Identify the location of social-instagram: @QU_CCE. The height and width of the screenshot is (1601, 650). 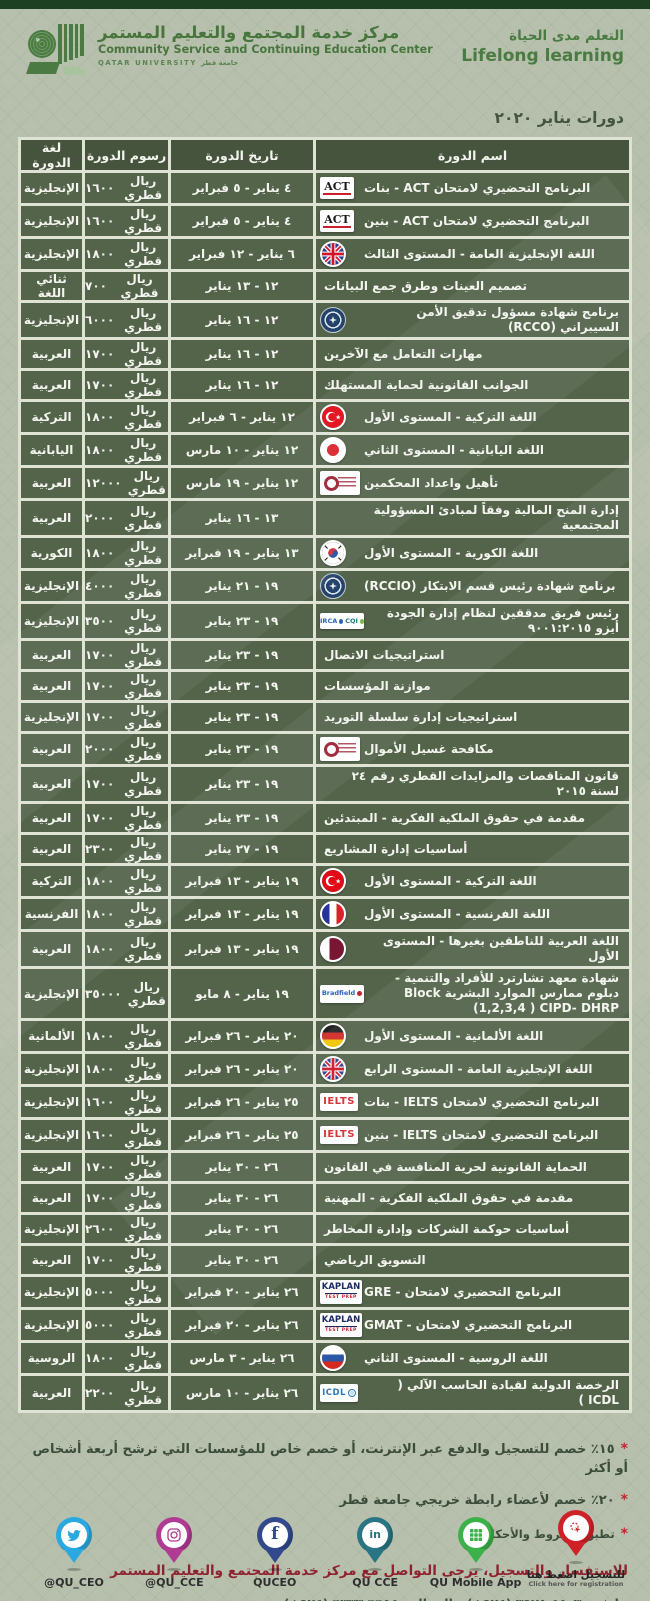
(174, 1552).